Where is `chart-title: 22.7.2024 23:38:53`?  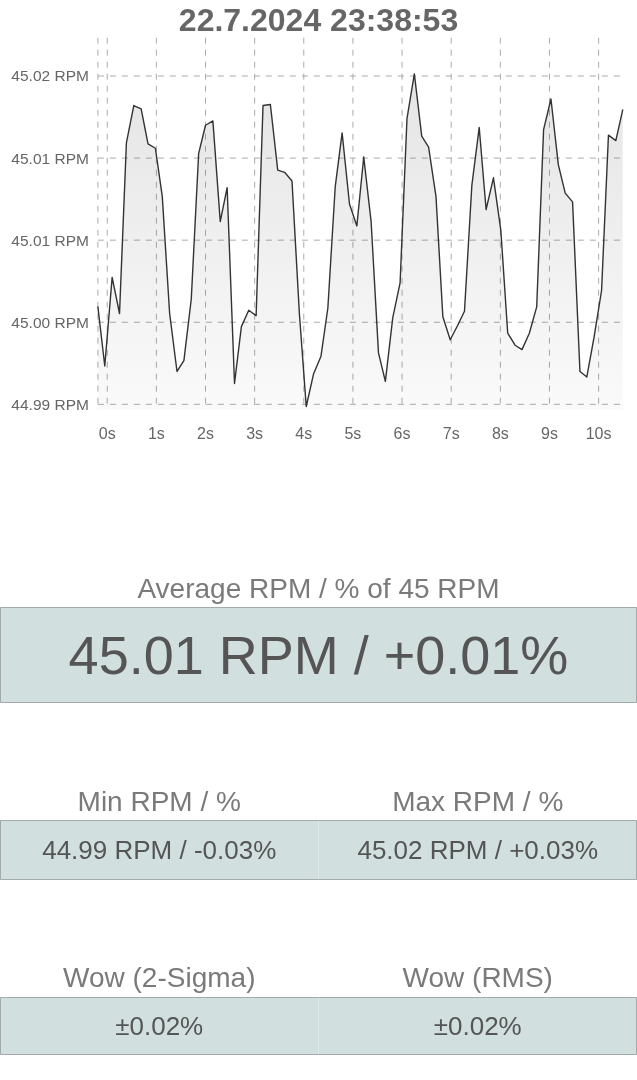 chart-title: 22.7.2024 23:38:53 is located at coordinates (318, 20).